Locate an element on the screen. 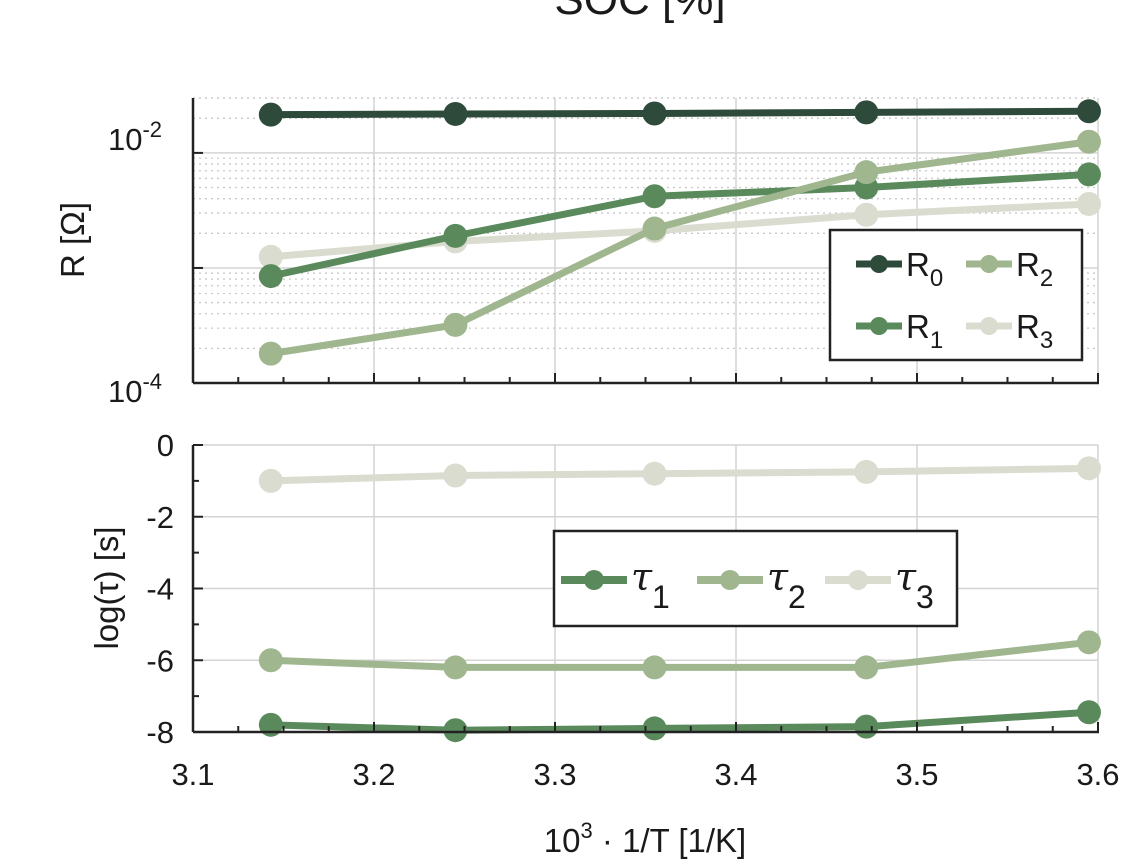 The height and width of the screenshot is (866, 1135). legend-marker-R0 is located at coordinates (879, 264).